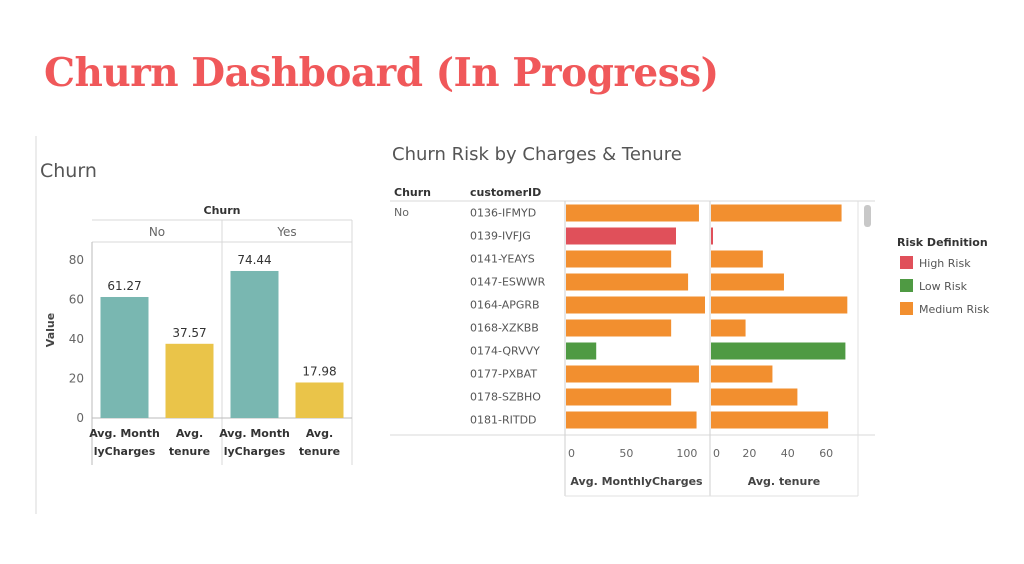 The image size is (1024, 564). I want to click on customer-id-label: 0147-ESWWR, so click(508, 282).